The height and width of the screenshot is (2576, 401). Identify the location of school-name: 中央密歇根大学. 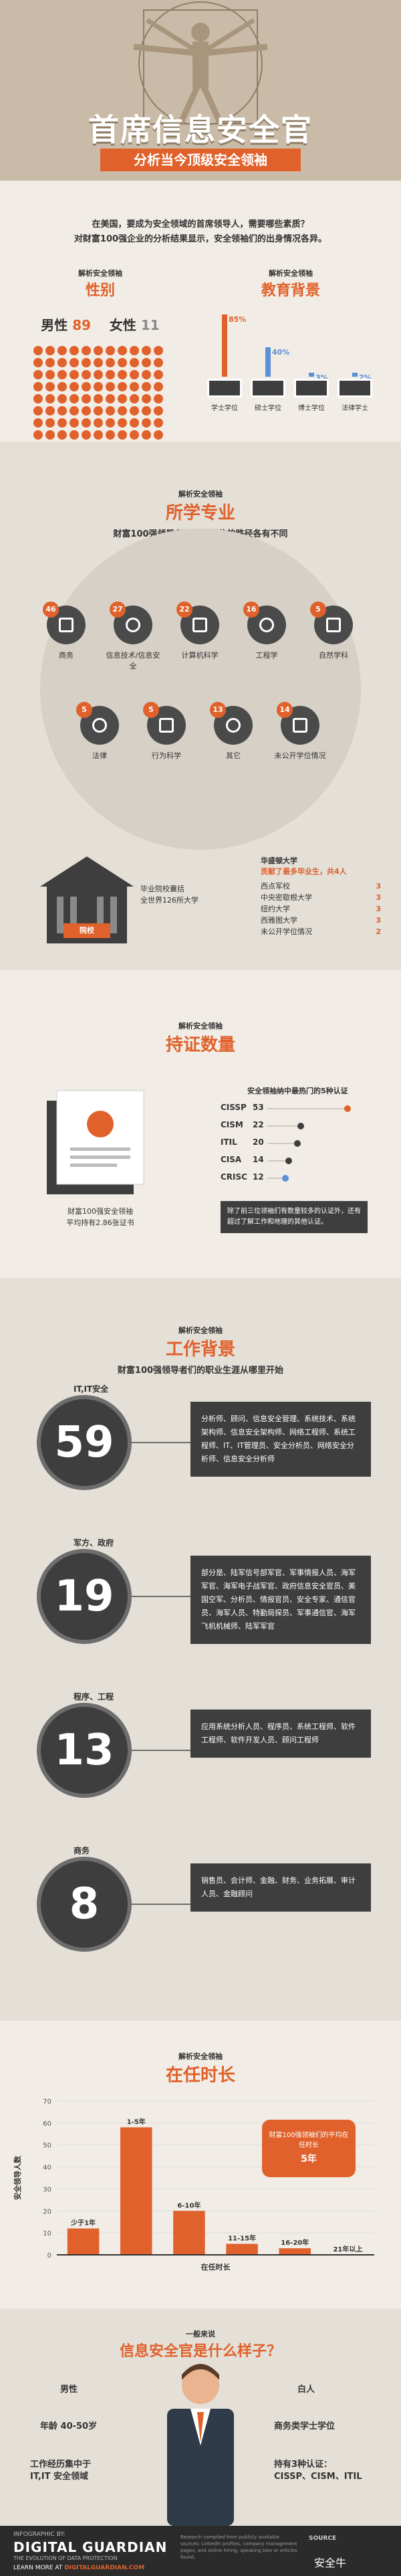
(287, 897).